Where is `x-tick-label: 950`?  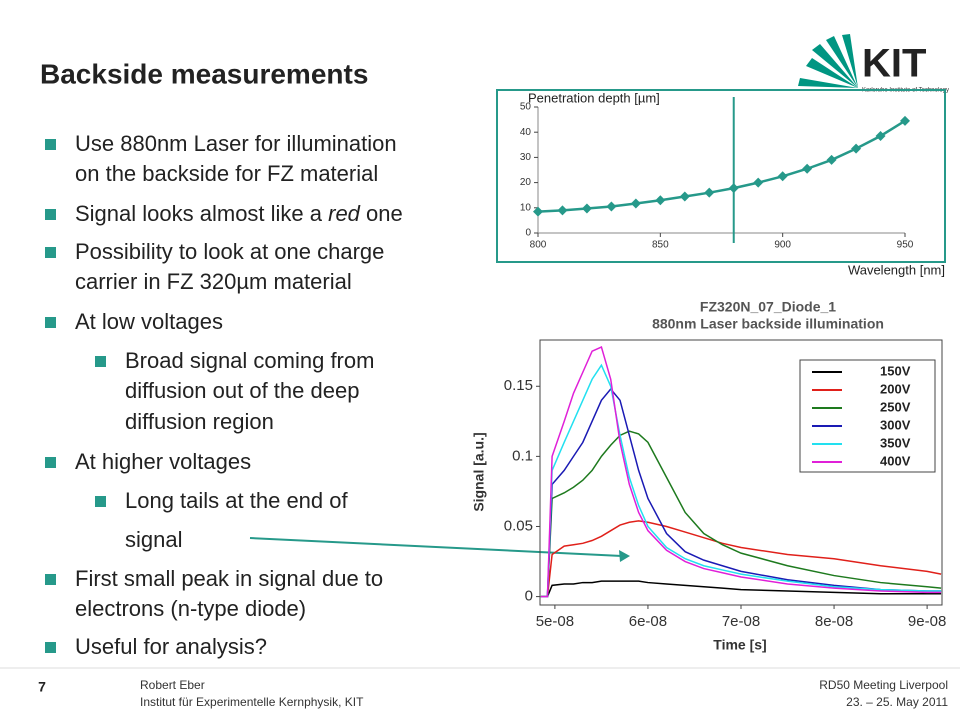
x-tick-label: 950 is located at coordinates (905, 245).